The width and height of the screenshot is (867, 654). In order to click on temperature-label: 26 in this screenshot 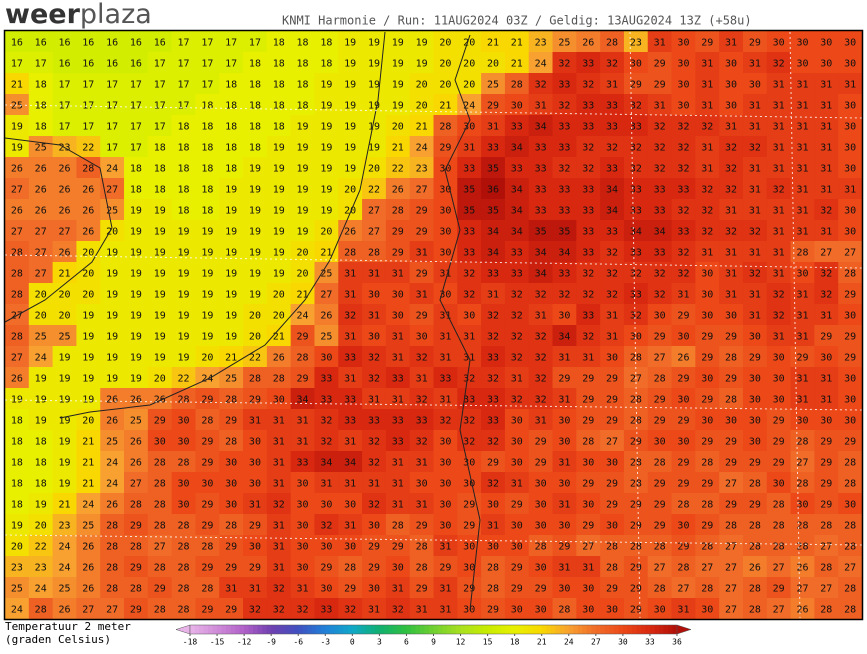, I will do `click(64, 190)`.